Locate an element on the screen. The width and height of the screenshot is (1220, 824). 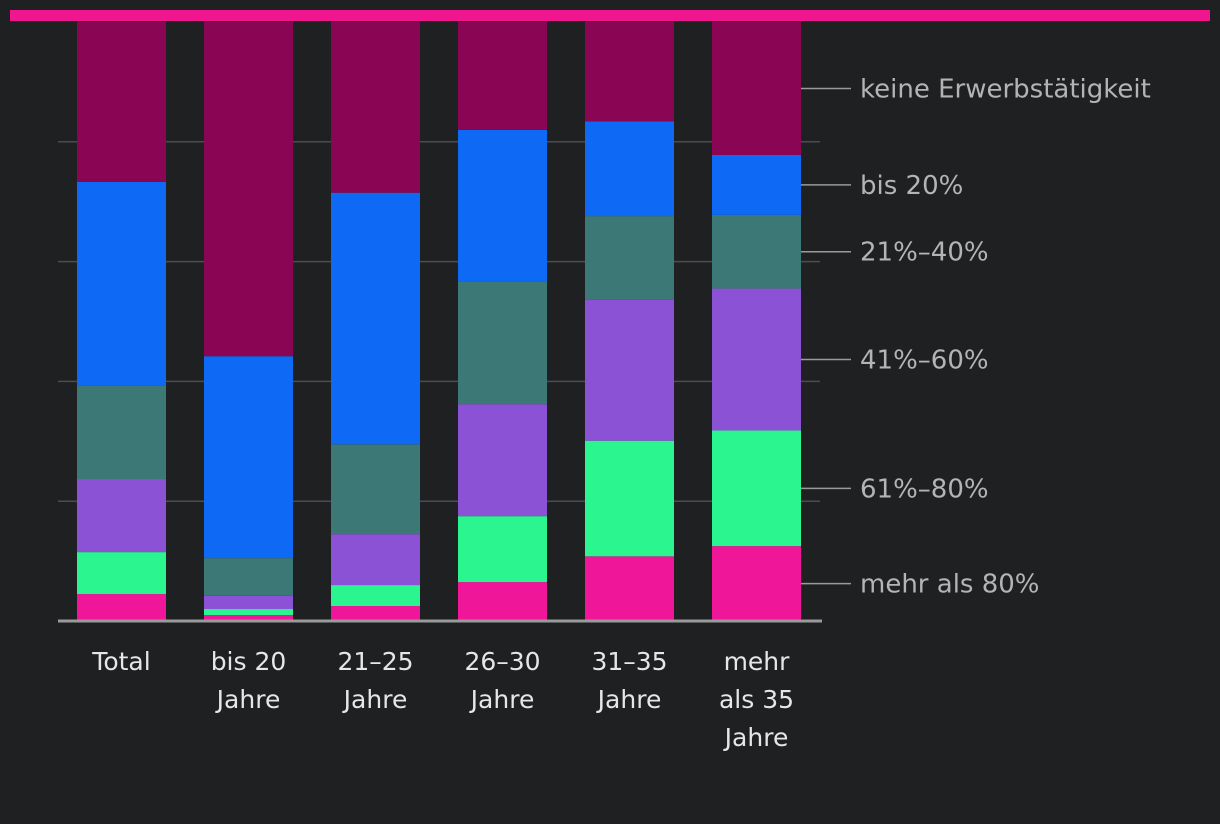
x-tick-label-5: 31–35 Jahre is located at coordinates (629, 680).